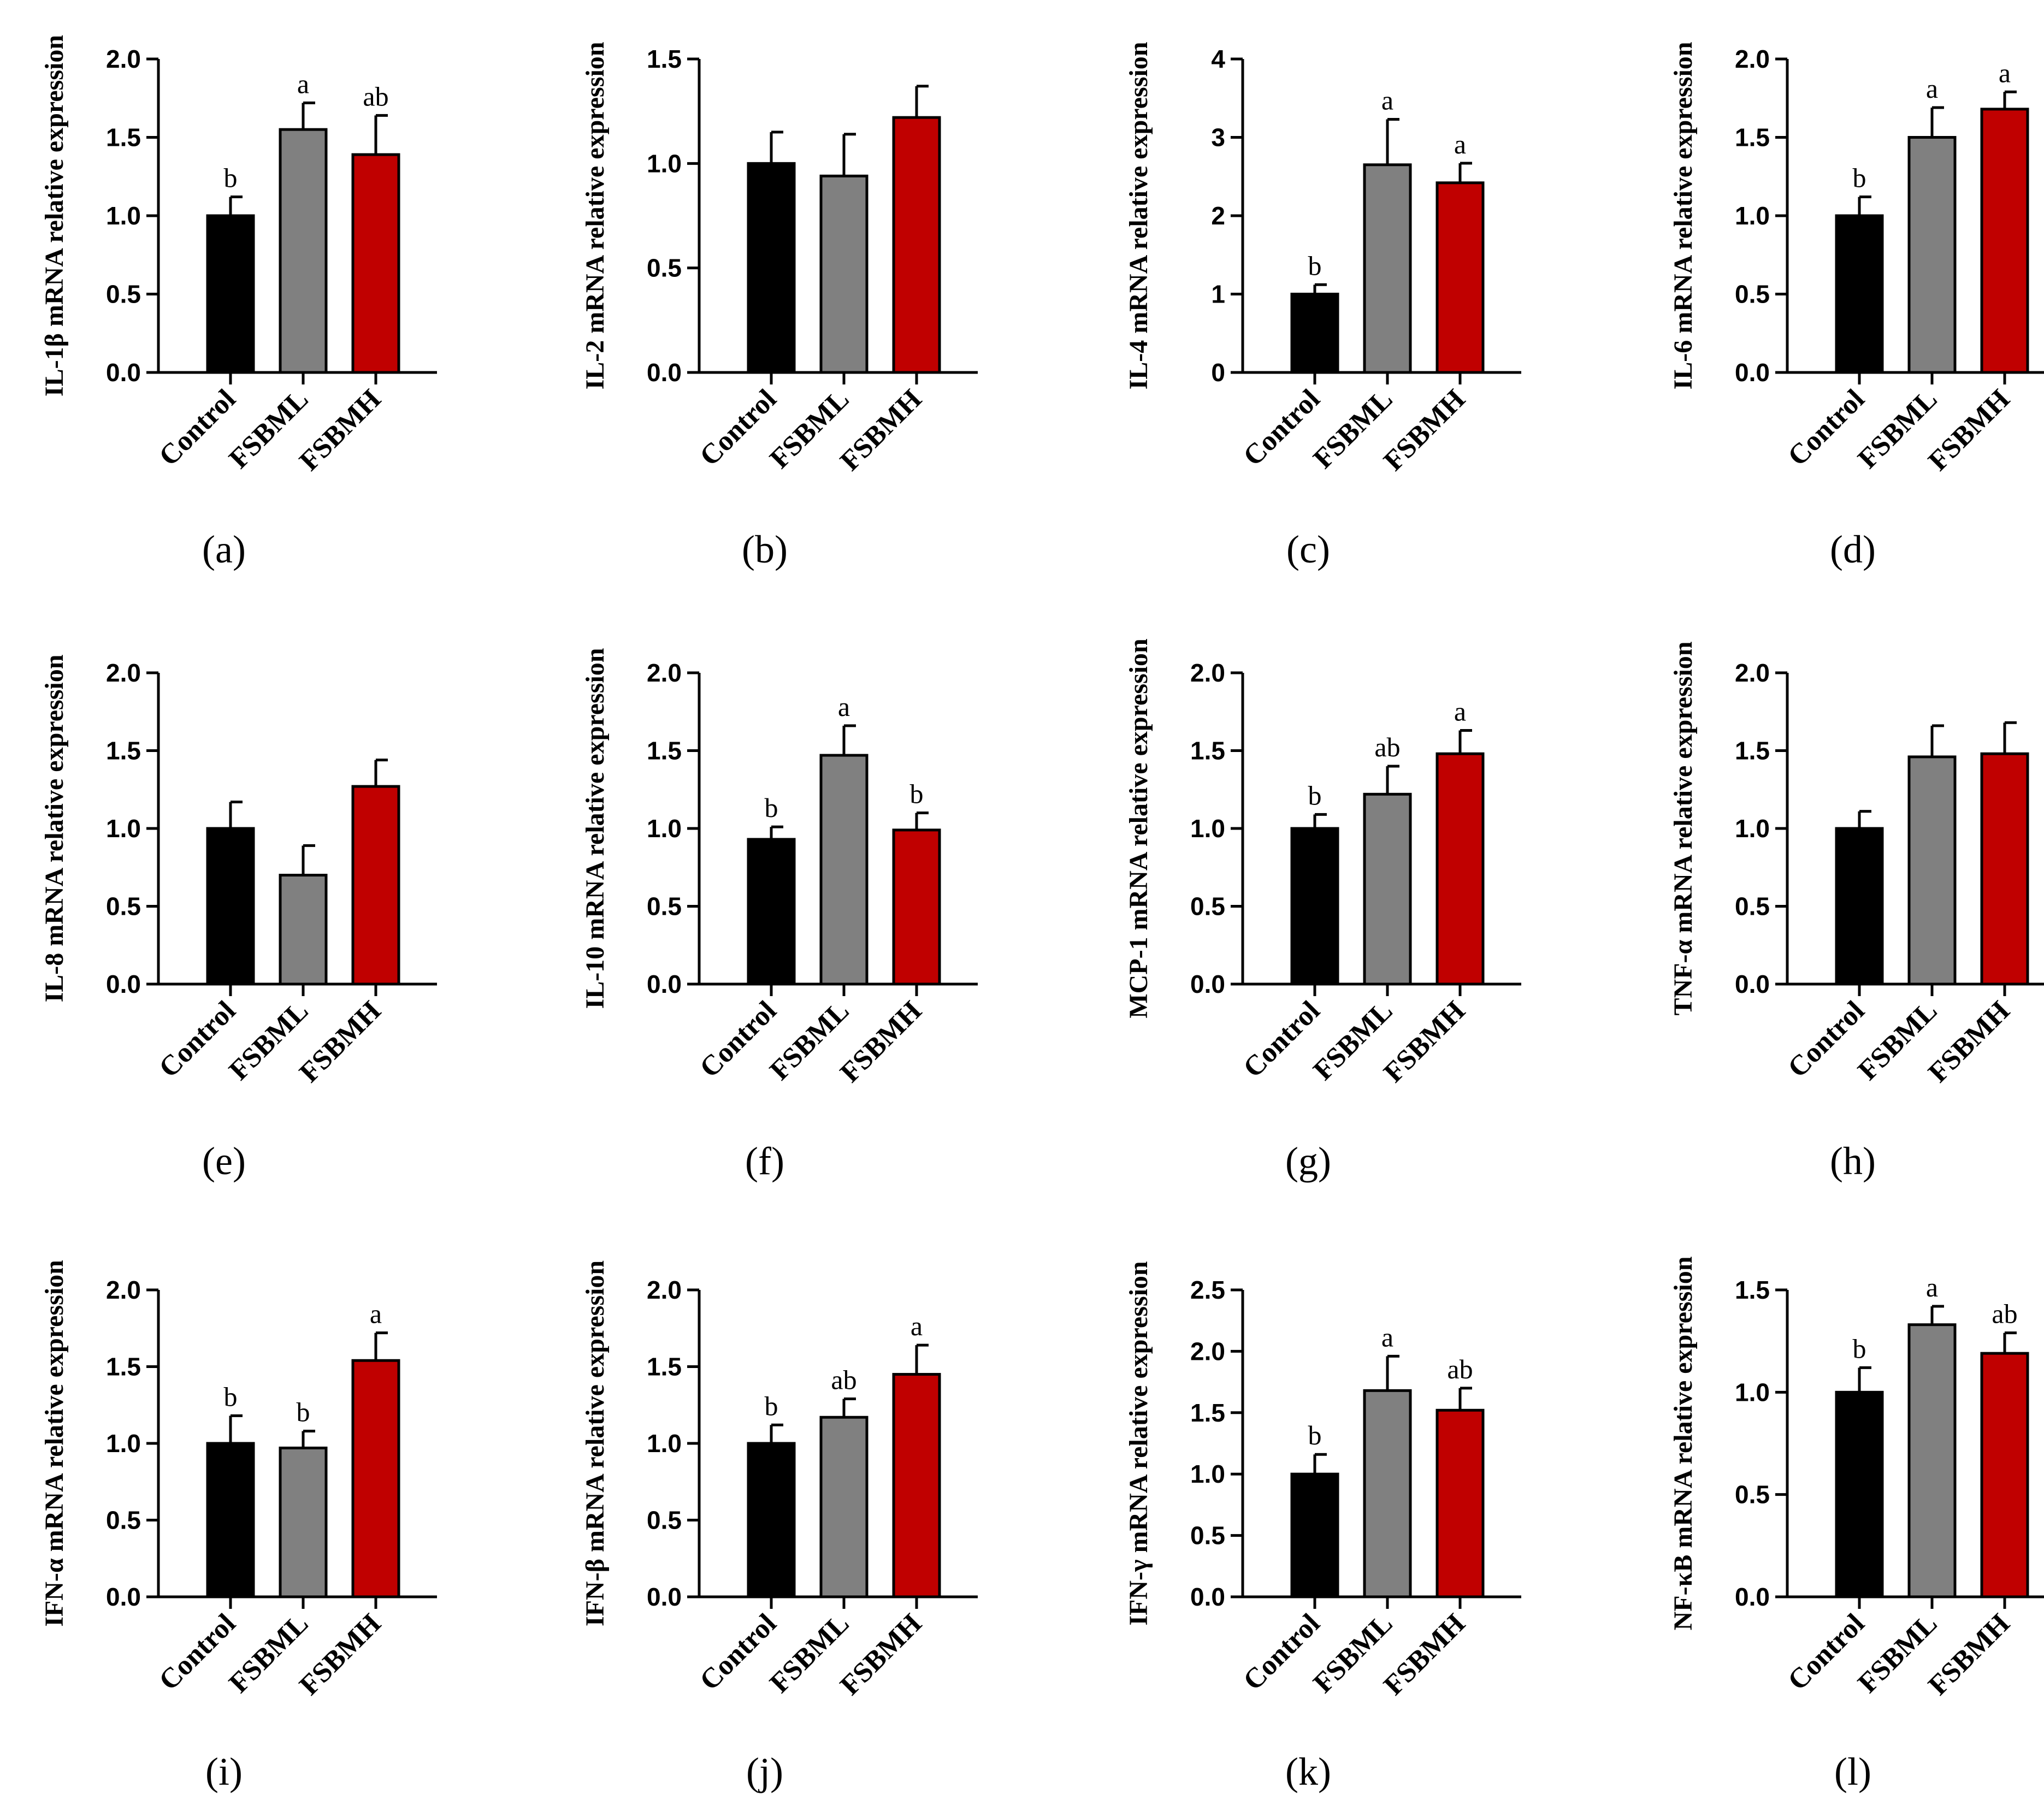 The image size is (2044, 1812). What do you see at coordinates (1218, 216) in the screenshot?
I see `y-tick-label: 2` at bounding box center [1218, 216].